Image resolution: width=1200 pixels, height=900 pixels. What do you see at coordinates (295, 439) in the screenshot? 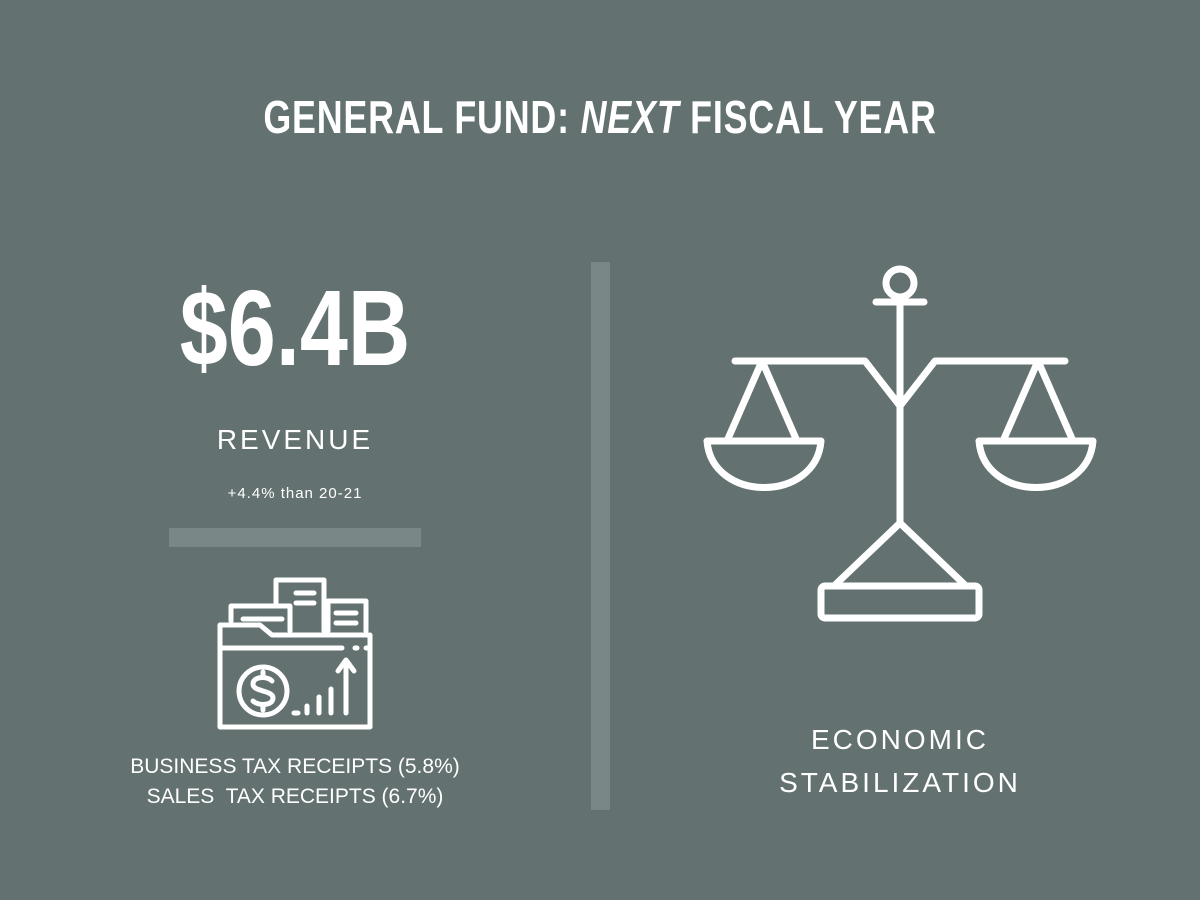
I see `revenue-label: REVENUE` at bounding box center [295, 439].